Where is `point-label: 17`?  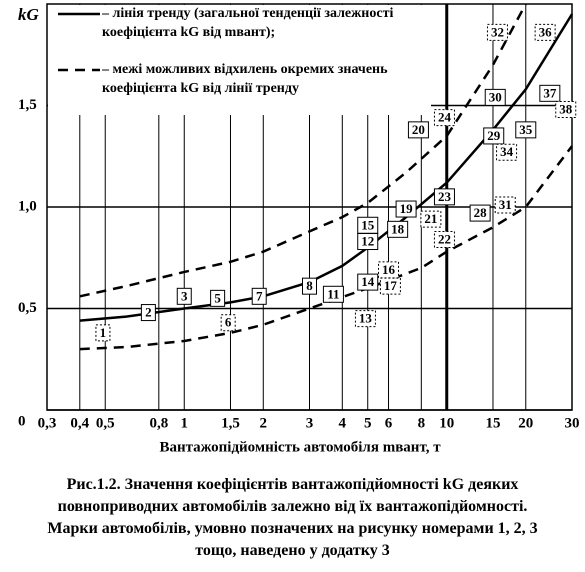 point-label: 17 is located at coordinates (391, 285).